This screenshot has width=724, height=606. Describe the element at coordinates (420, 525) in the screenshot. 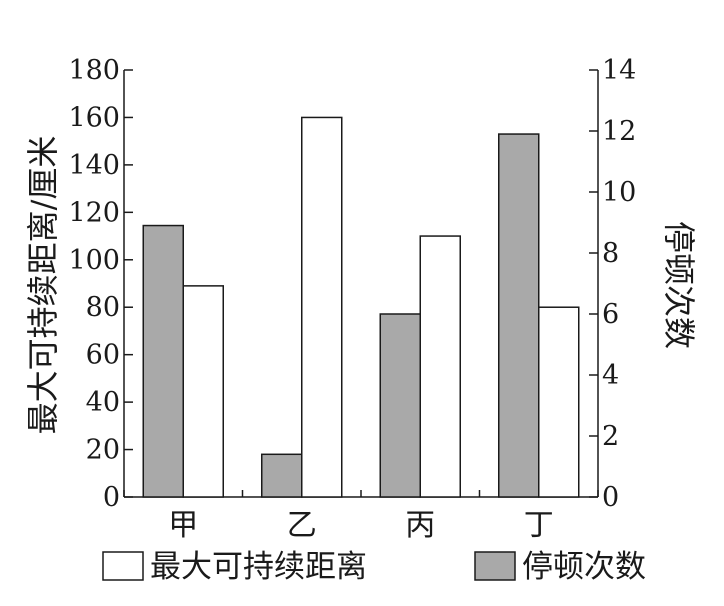

I see `x-tick-label: 丙` at that location.